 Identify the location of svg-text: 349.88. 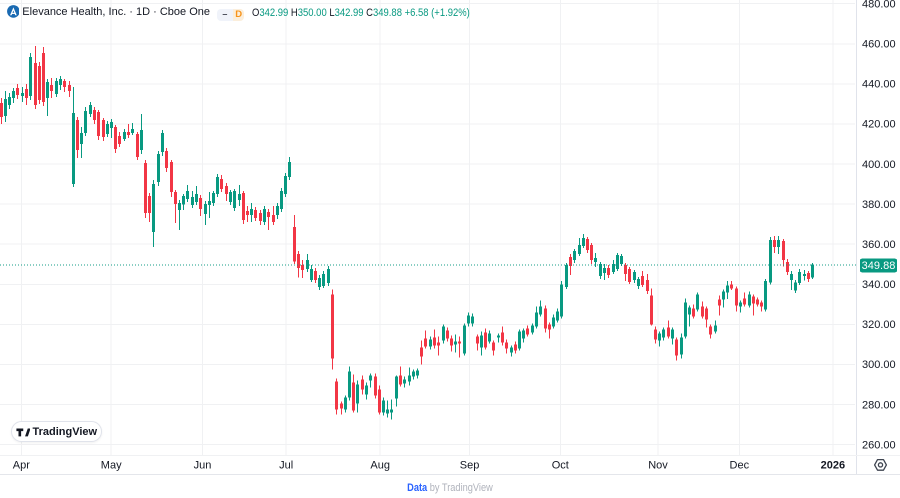
(879, 266).